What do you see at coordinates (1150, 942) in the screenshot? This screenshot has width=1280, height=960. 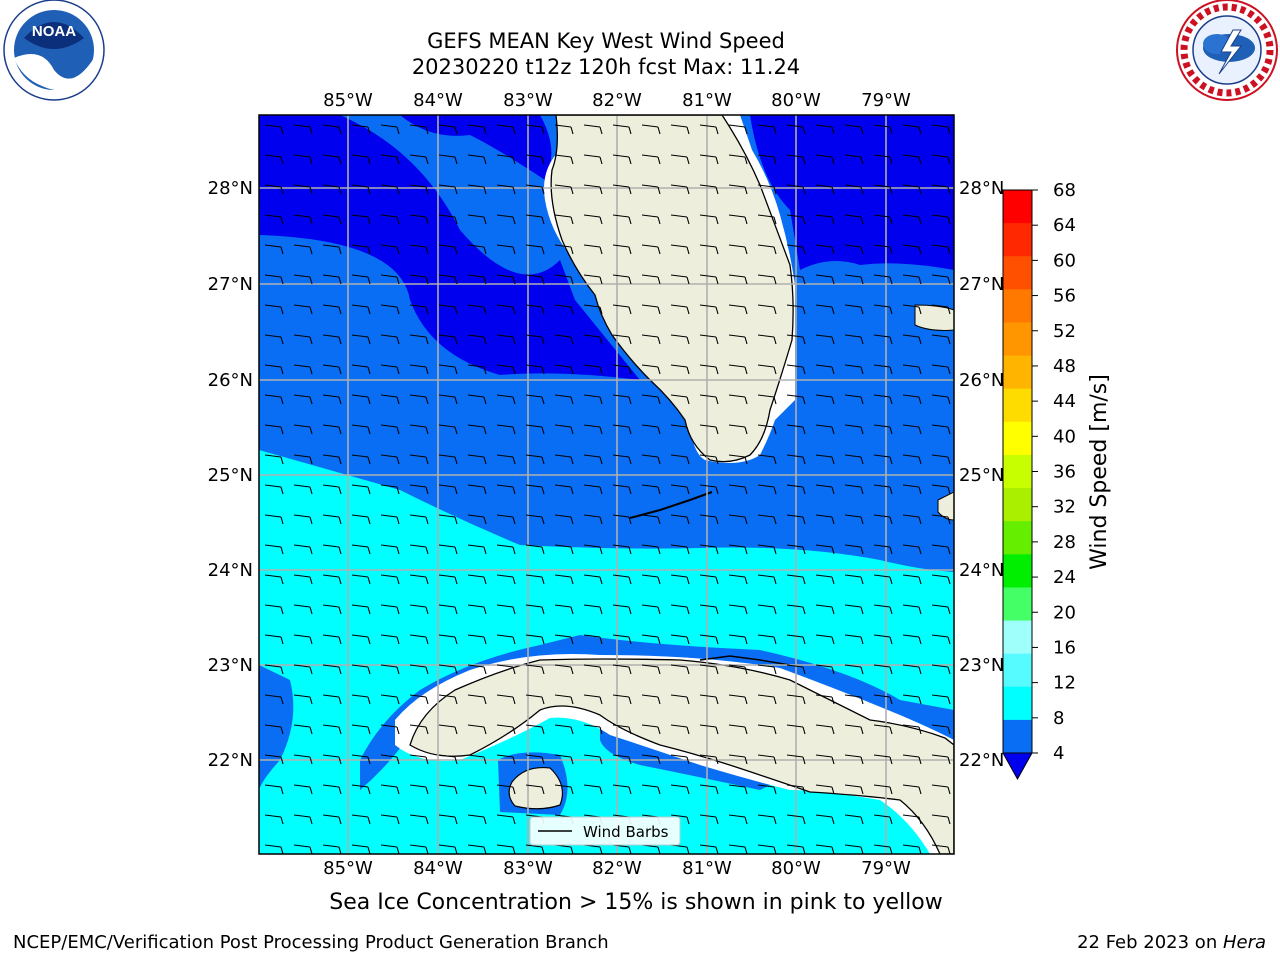 I see `footer-date: 22 Feb 2023 on` at bounding box center [1150, 942].